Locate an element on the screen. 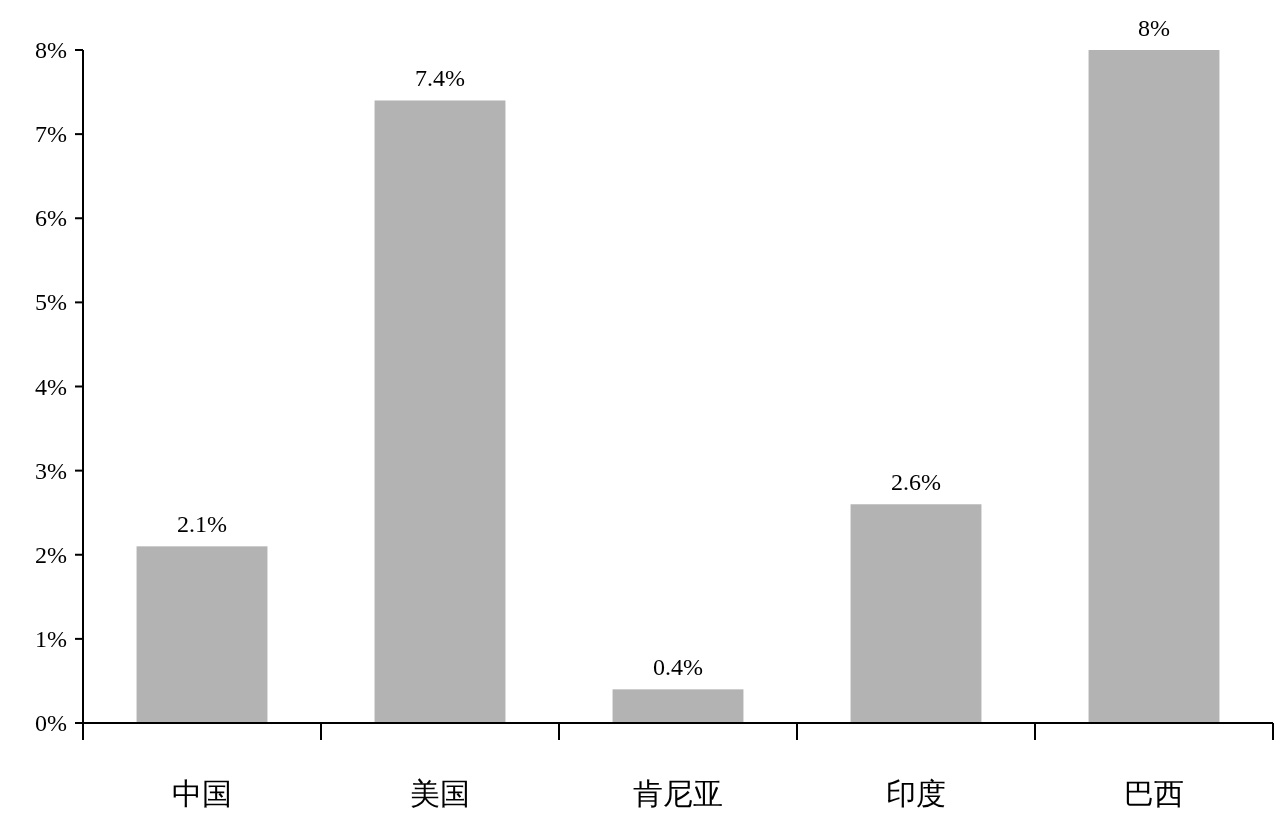 Image resolution: width=1287 pixels, height=818 pixels. data-label: 2.6% is located at coordinates (916, 482).